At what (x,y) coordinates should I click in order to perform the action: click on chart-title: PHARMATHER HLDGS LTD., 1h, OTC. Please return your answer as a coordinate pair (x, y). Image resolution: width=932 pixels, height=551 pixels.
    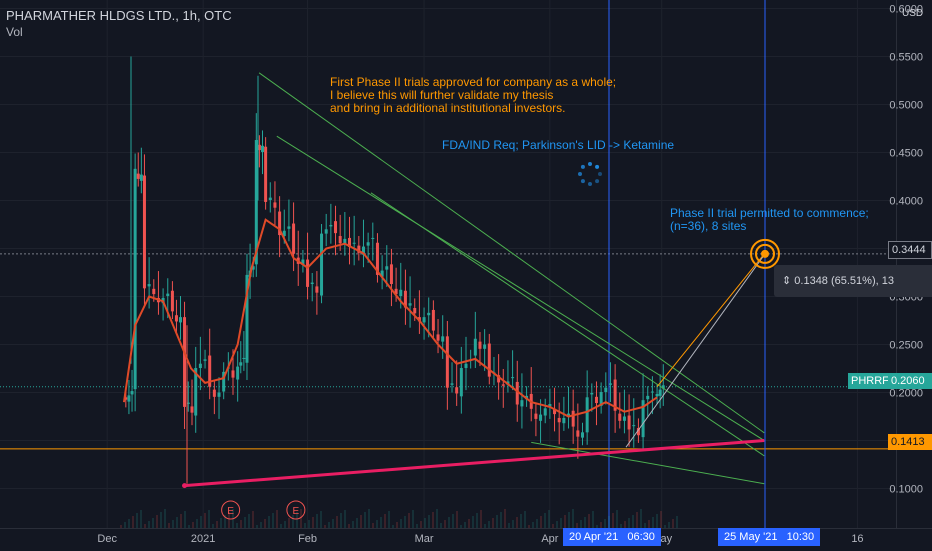
    Looking at the image, I should click on (119, 15).